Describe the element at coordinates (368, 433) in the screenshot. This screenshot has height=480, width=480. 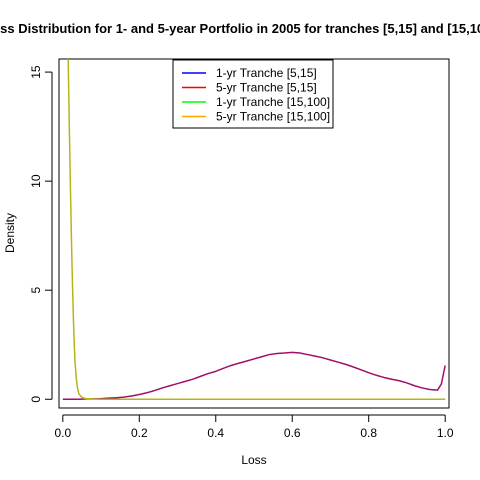
I see `x-tick-label: 0.8` at that location.